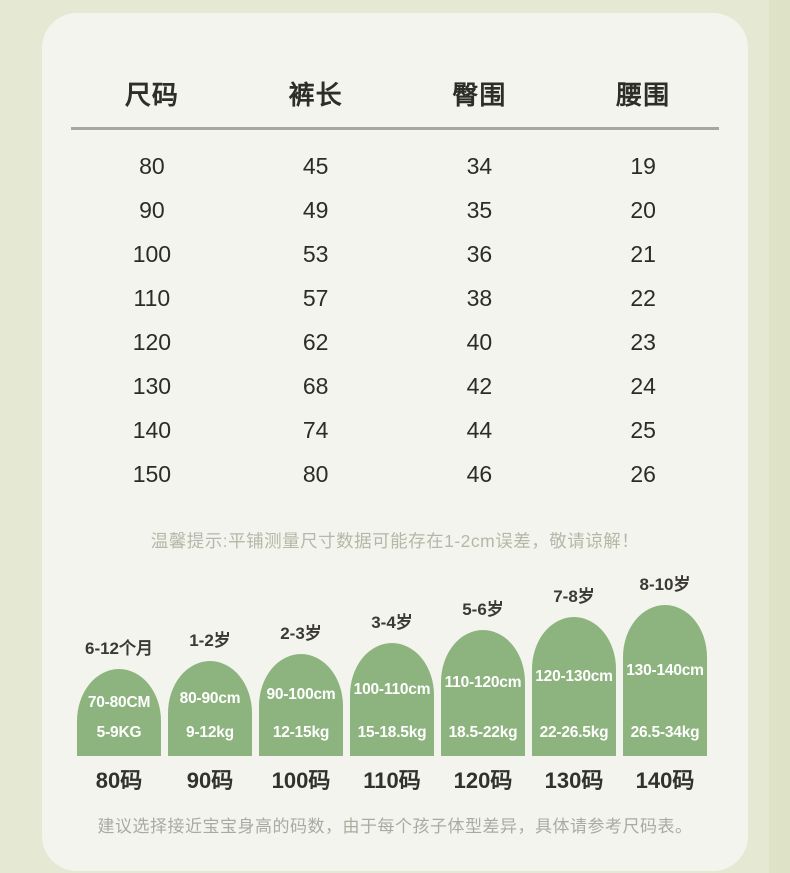 This screenshot has width=790, height=873. I want to click on guide-item: 2-3岁 90-100cm 12-15kg 100码, so click(301, 709).